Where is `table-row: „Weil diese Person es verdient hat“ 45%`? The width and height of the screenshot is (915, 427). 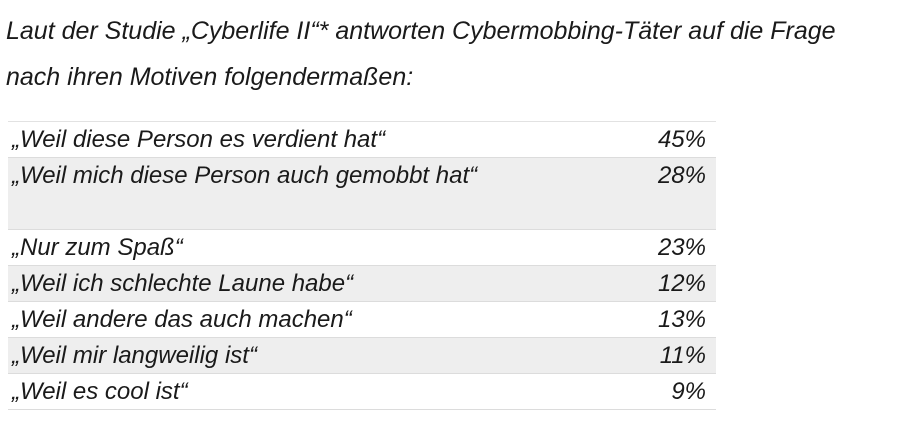
table-row: „Weil diese Person es verdient hat“ 45% is located at coordinates (362, 140).